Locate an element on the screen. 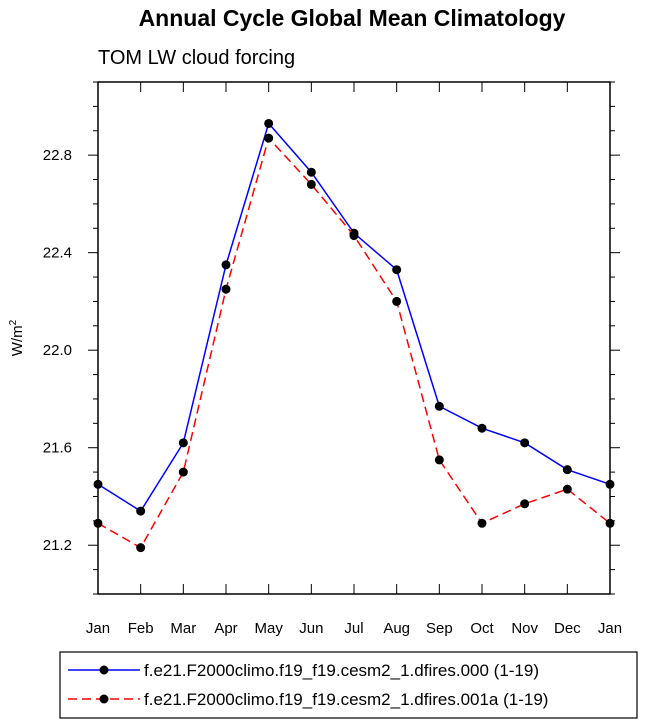 The width and height of the screenshot is (649, 727). y-axis-label-superscript: 2 is located at coordinates (13, 322).